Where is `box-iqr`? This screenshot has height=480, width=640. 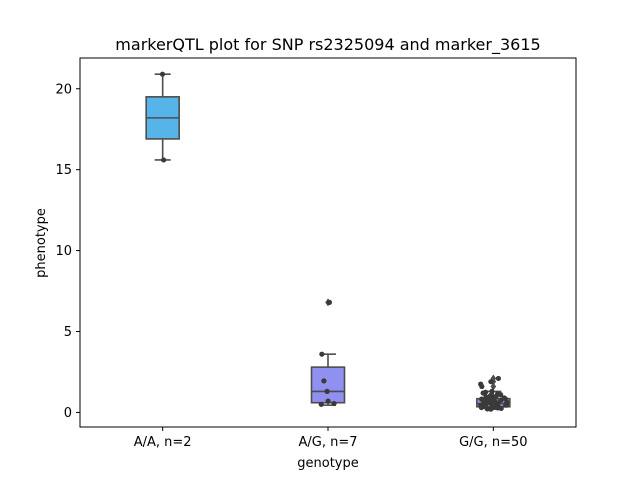
box-iqr is located at coordinates (328, 385).